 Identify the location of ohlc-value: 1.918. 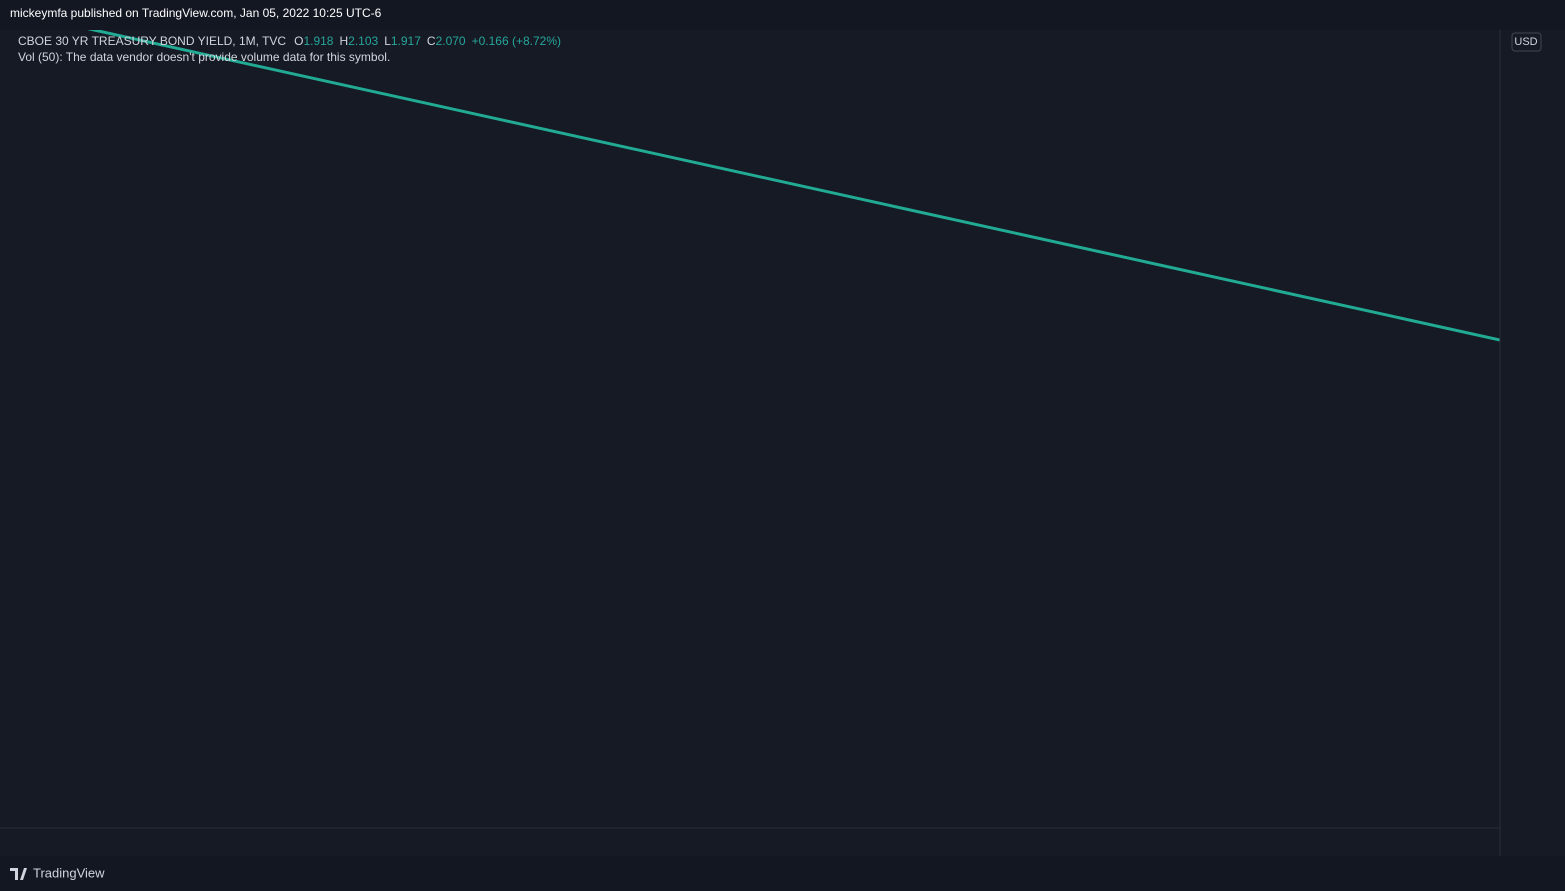
(318, 41).